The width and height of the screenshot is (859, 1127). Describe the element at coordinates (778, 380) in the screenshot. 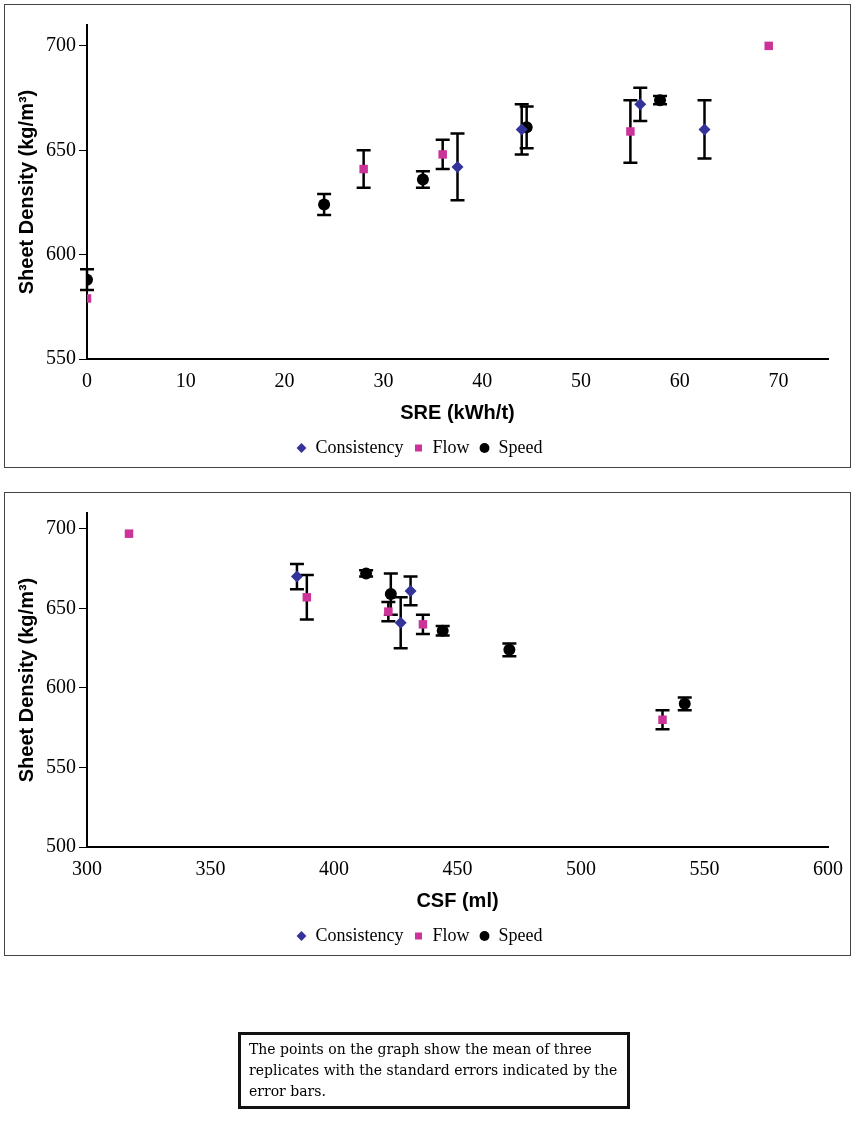

I see `x-tick-label: 70` at that location.